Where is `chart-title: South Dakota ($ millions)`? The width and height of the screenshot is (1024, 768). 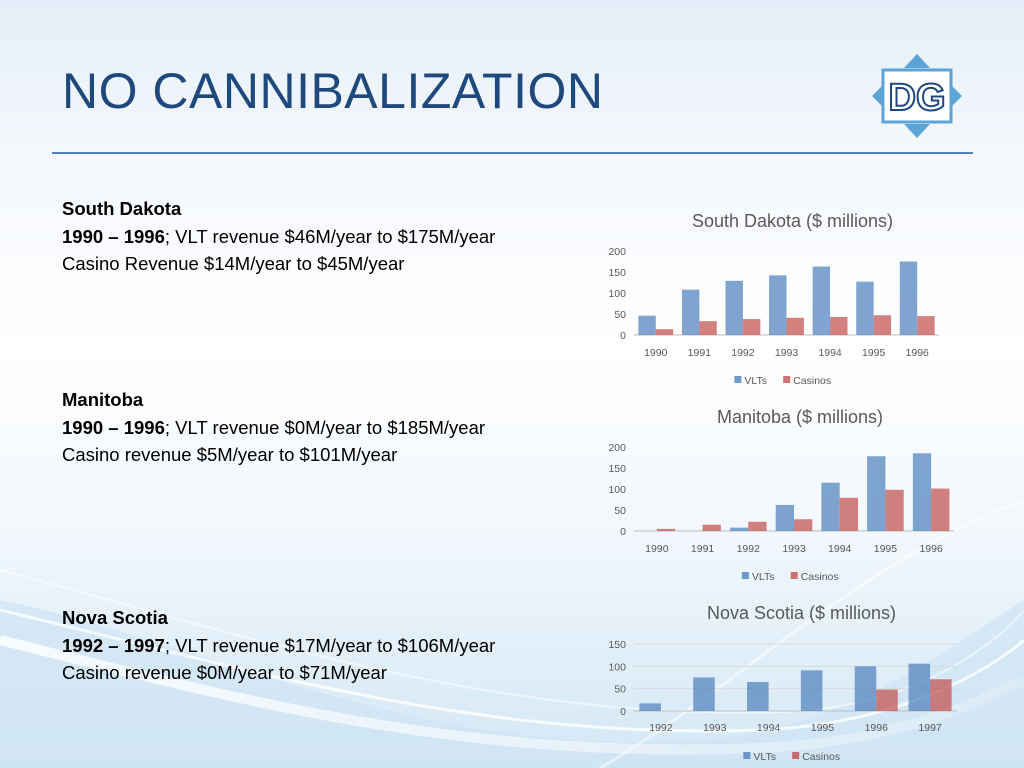 chart-title: South Dakota ($ millions) is located at coordinates (792, 221).